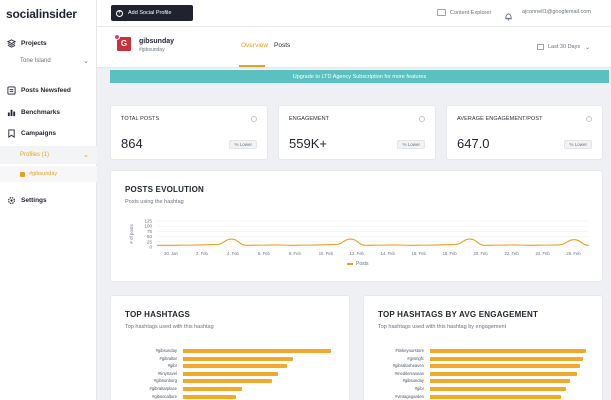  I want to click on y-tick-label: 25, so click(150, 241).